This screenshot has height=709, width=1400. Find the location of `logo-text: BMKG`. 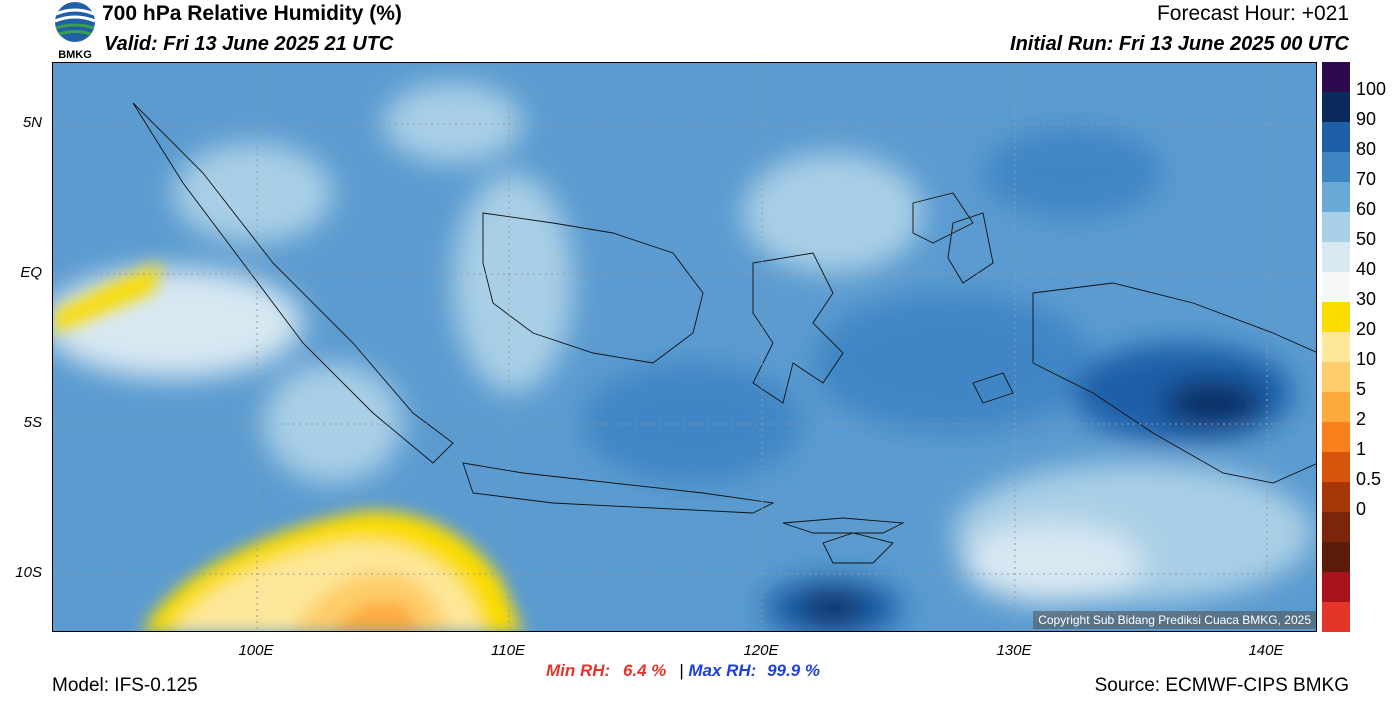

logo-text: BMKG is located at coordinates (75, 54).